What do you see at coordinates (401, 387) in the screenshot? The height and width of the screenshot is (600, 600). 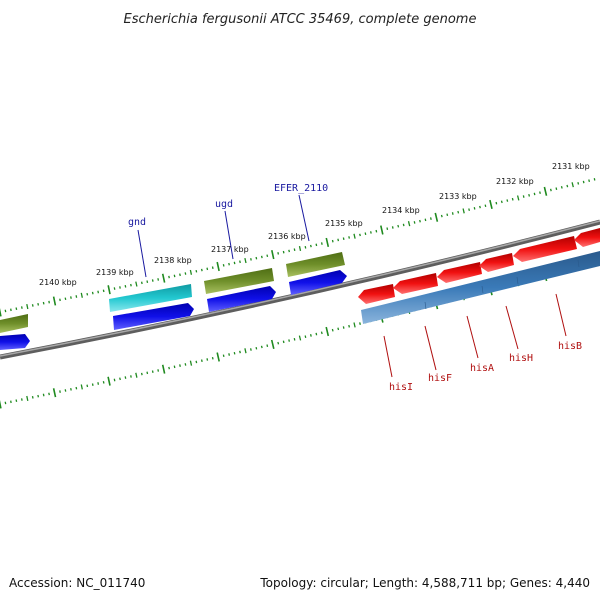 I see `gene-label-hisI: hisI` at bounding box center [401, 387].